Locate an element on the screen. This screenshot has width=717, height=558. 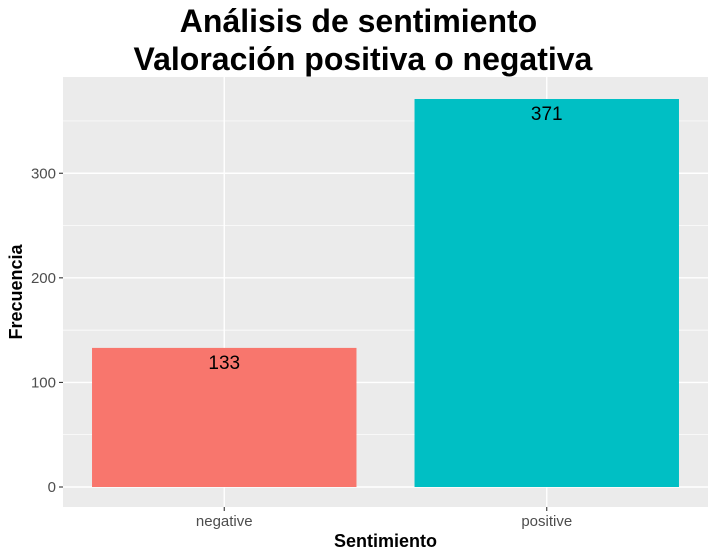
data-label-positive: 371 is located at coordinates (547, 114).